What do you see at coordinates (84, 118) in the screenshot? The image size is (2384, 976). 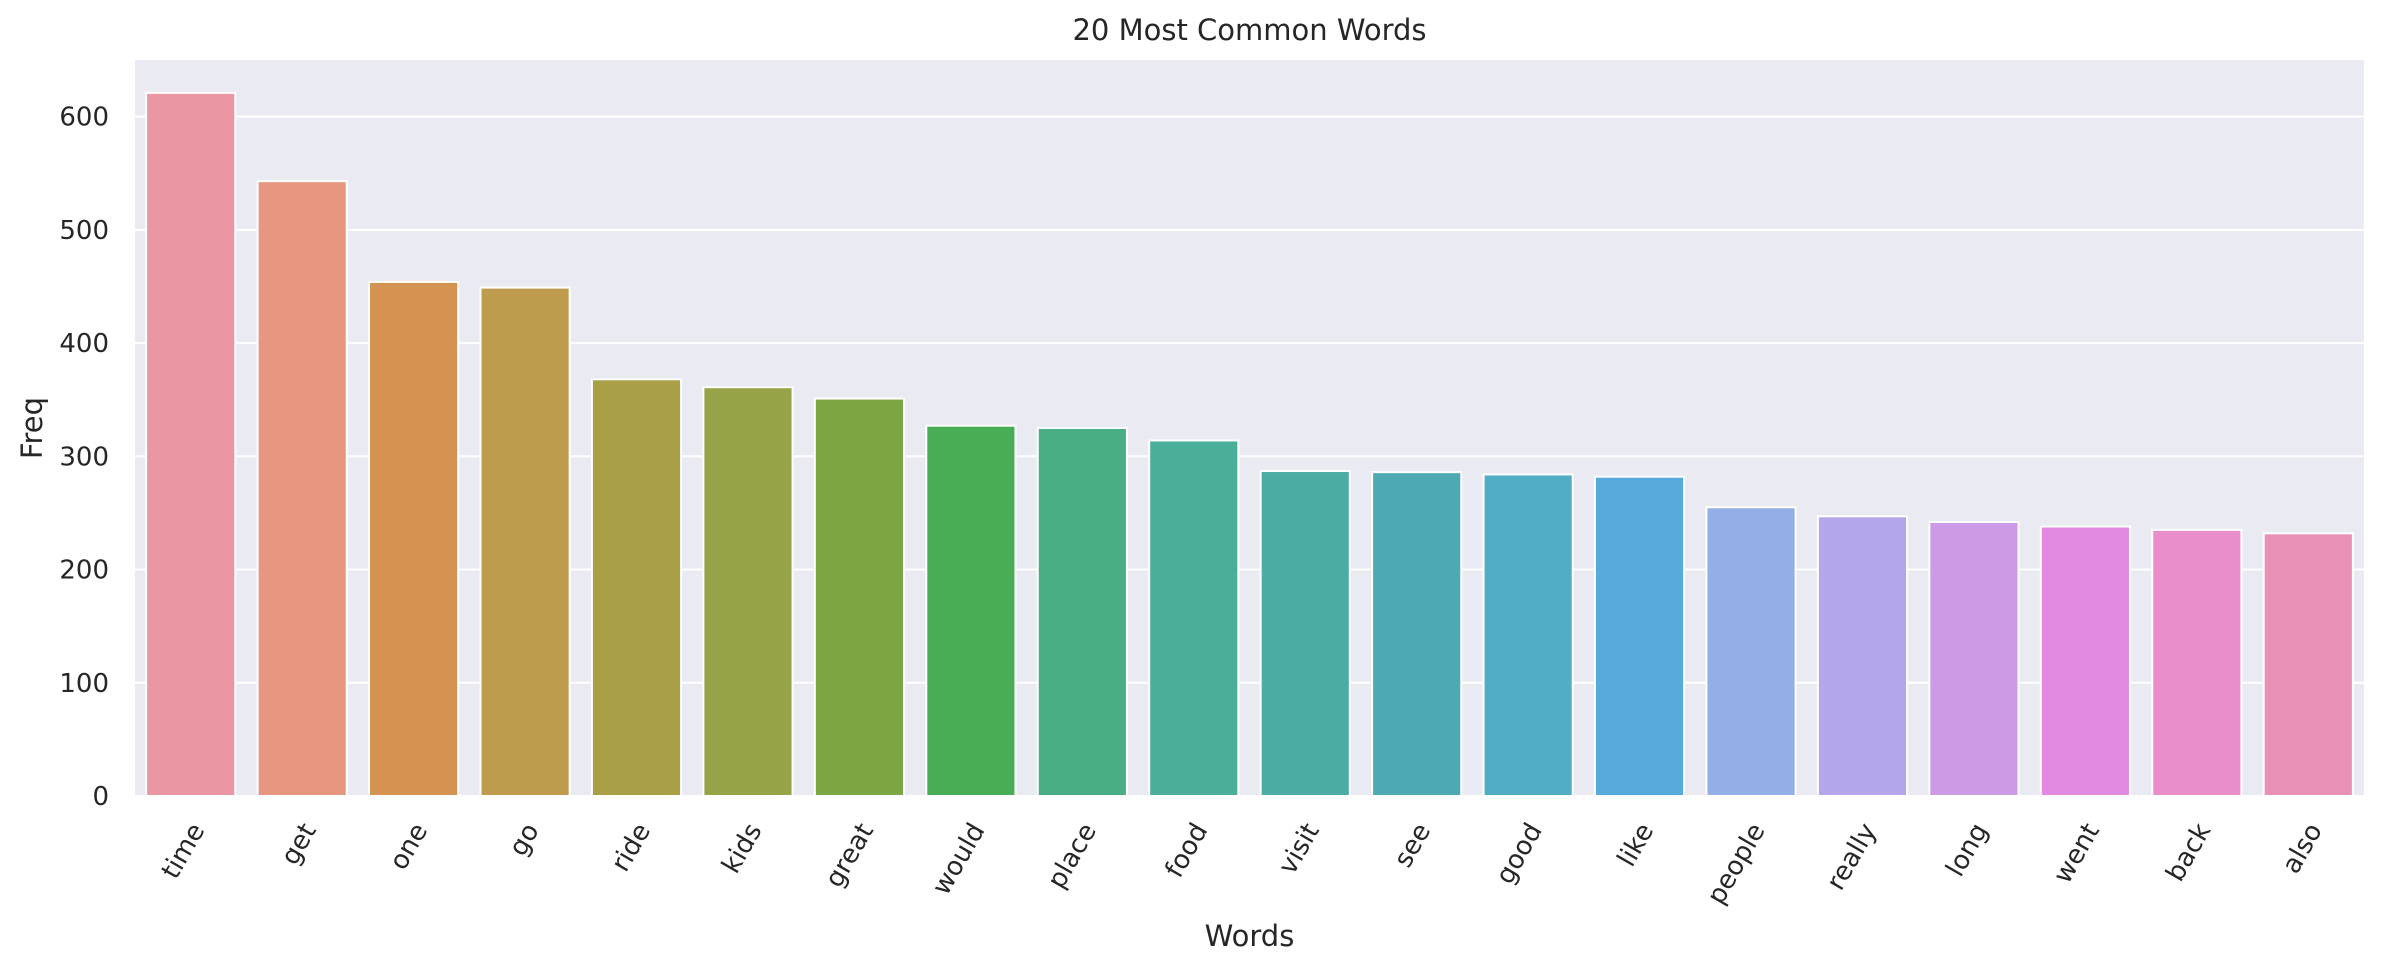 I see `y-tick-label: 600` at bounding box center [84, 118].